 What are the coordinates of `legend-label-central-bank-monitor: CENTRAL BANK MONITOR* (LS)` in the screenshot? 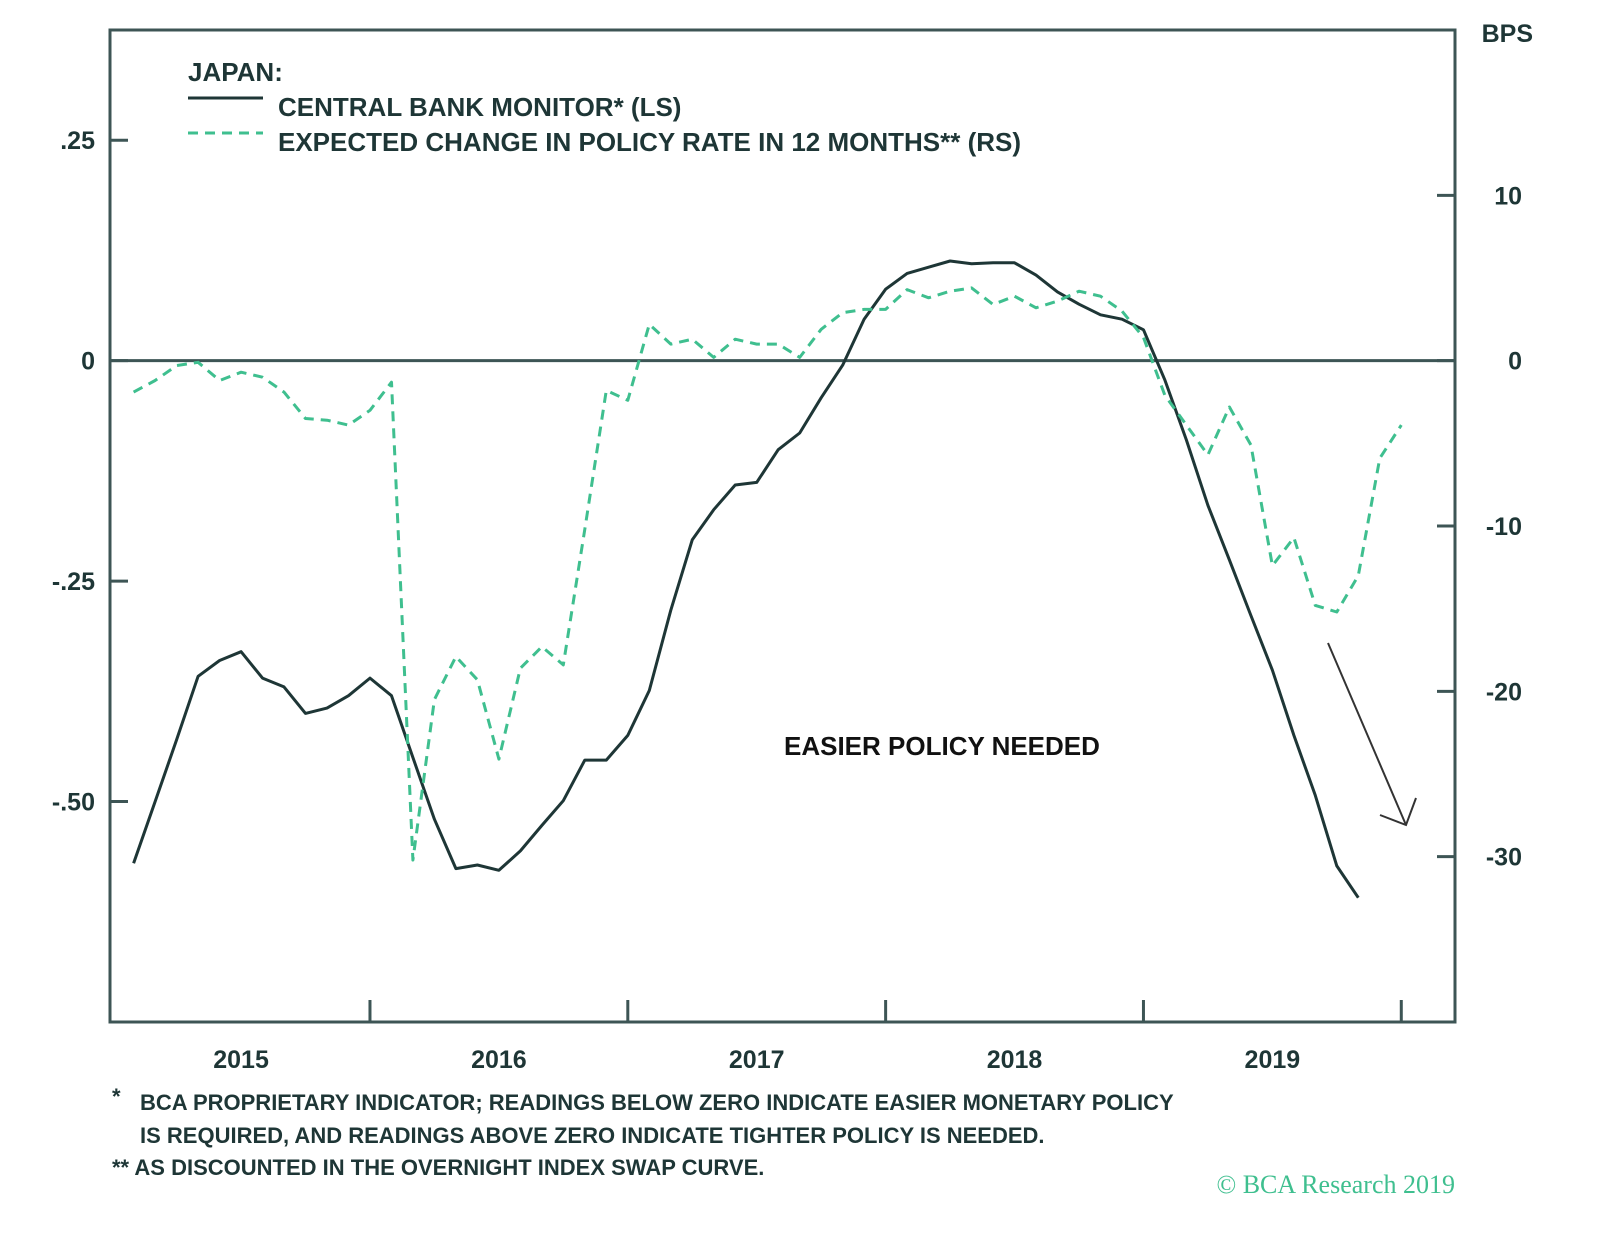 It's located at (479, 107).